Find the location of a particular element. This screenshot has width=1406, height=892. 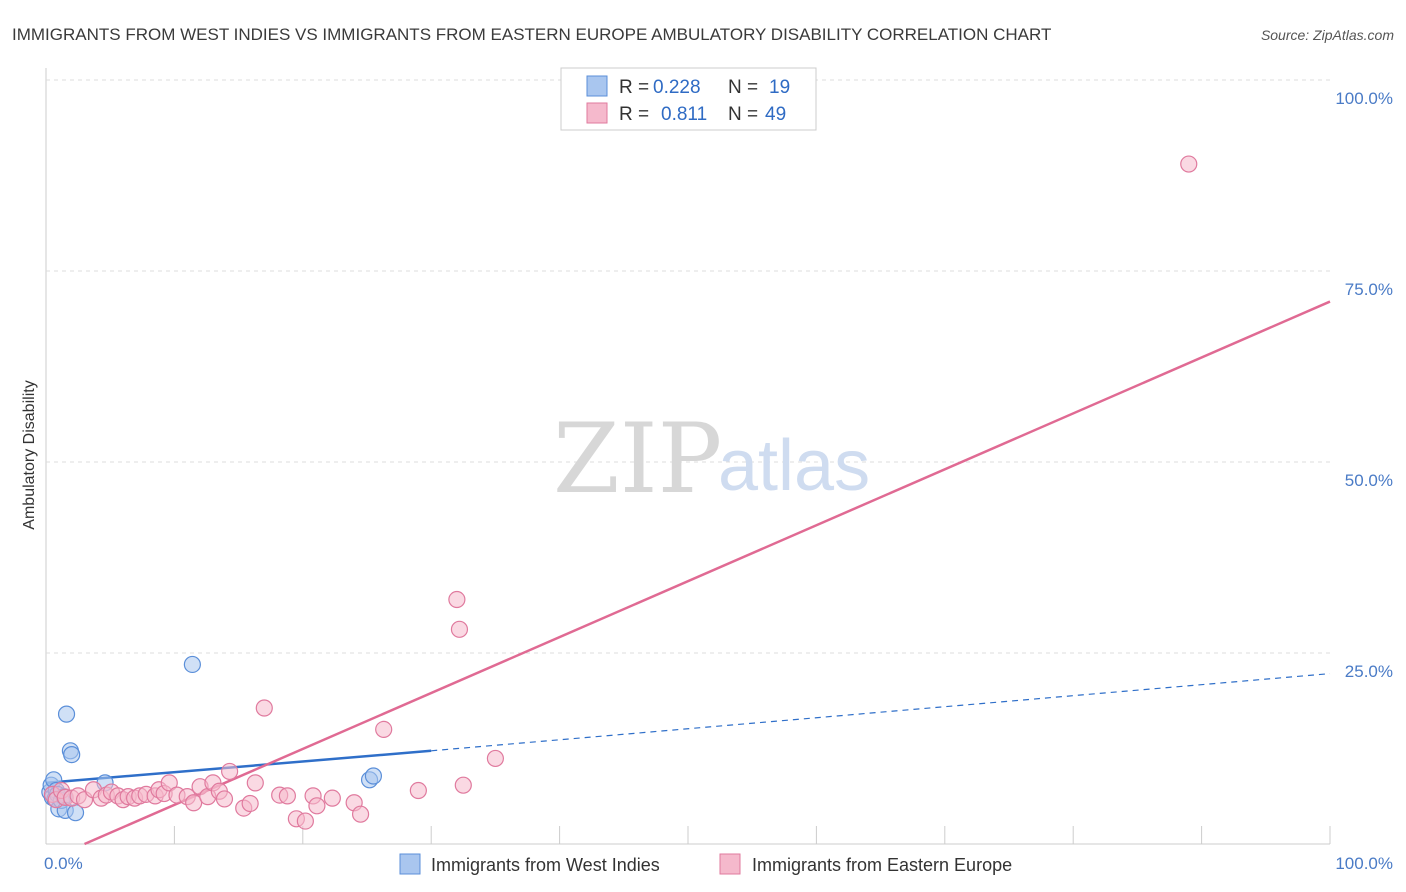

series-legend-label-eastern-europe: Immigrants from Eastern Europe is located at coordinates (882, 865).